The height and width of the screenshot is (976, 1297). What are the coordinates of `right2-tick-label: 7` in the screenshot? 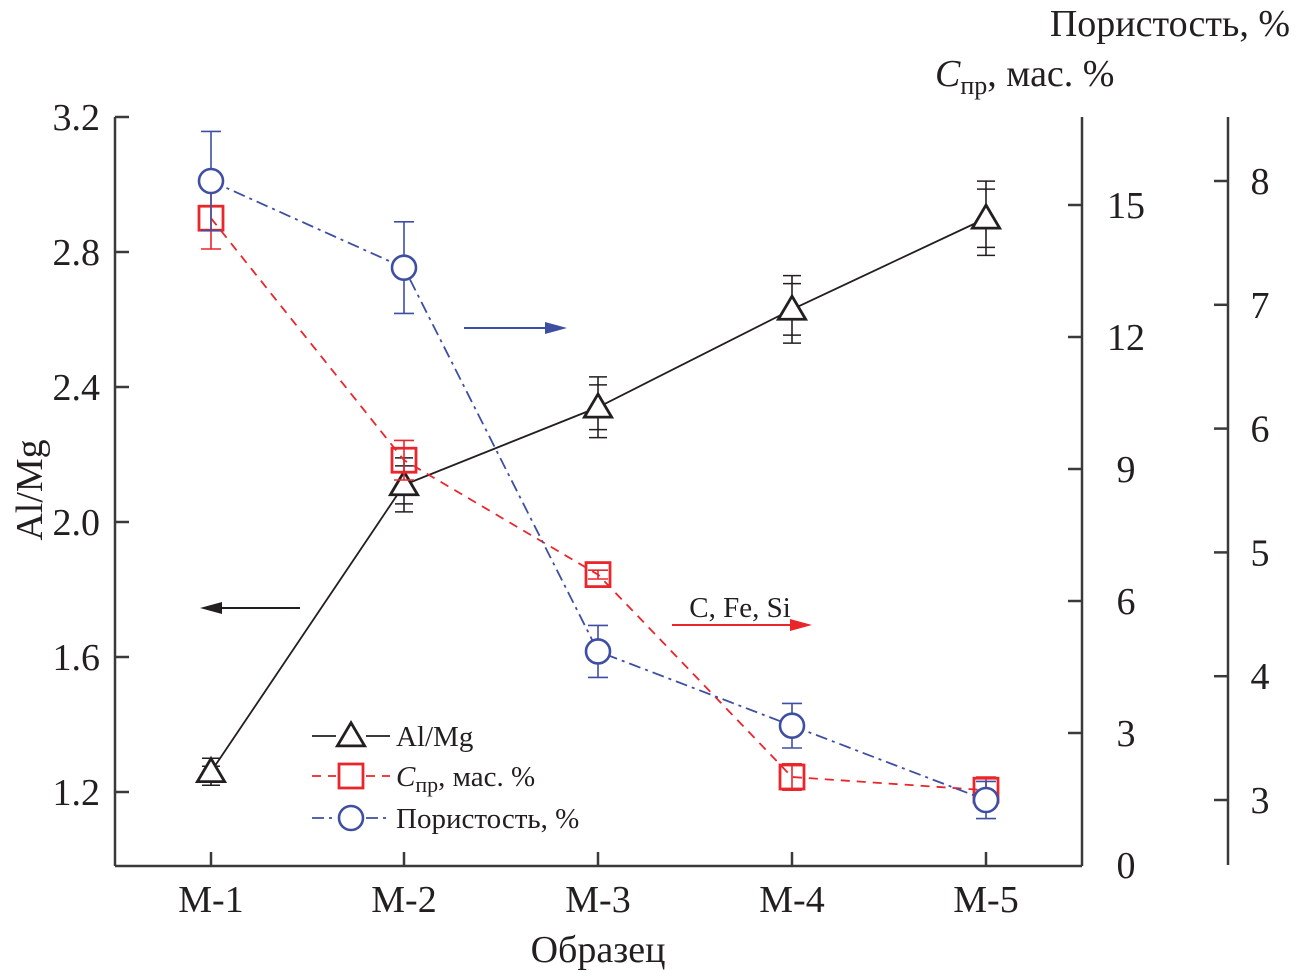 It's located at (1260, 306).